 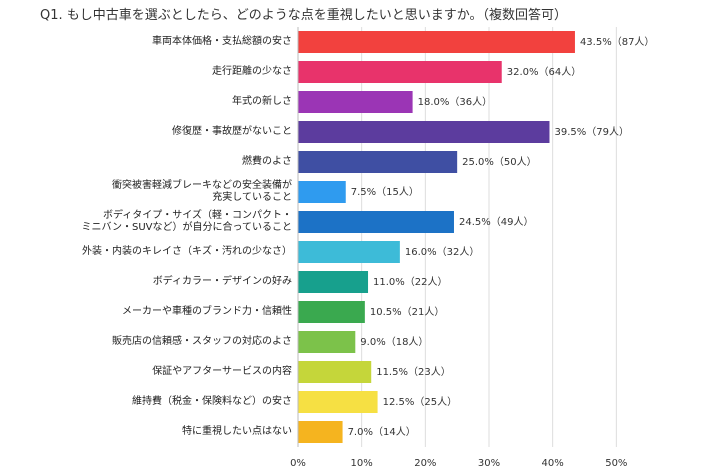 I want to click on category-label: 販売店の信頼感・スタッフの対応のよさ, so click(x=202, y=341).